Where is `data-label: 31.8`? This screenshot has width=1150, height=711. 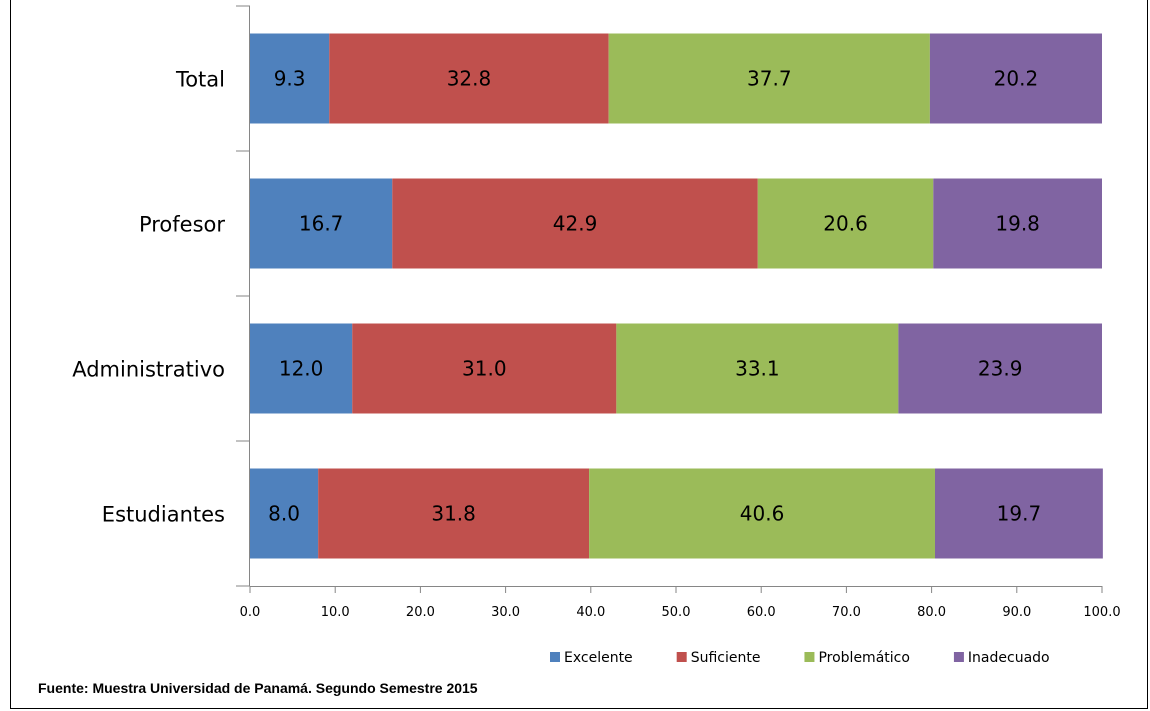 data-label: 31.8 is located at coordinates (453, 514).